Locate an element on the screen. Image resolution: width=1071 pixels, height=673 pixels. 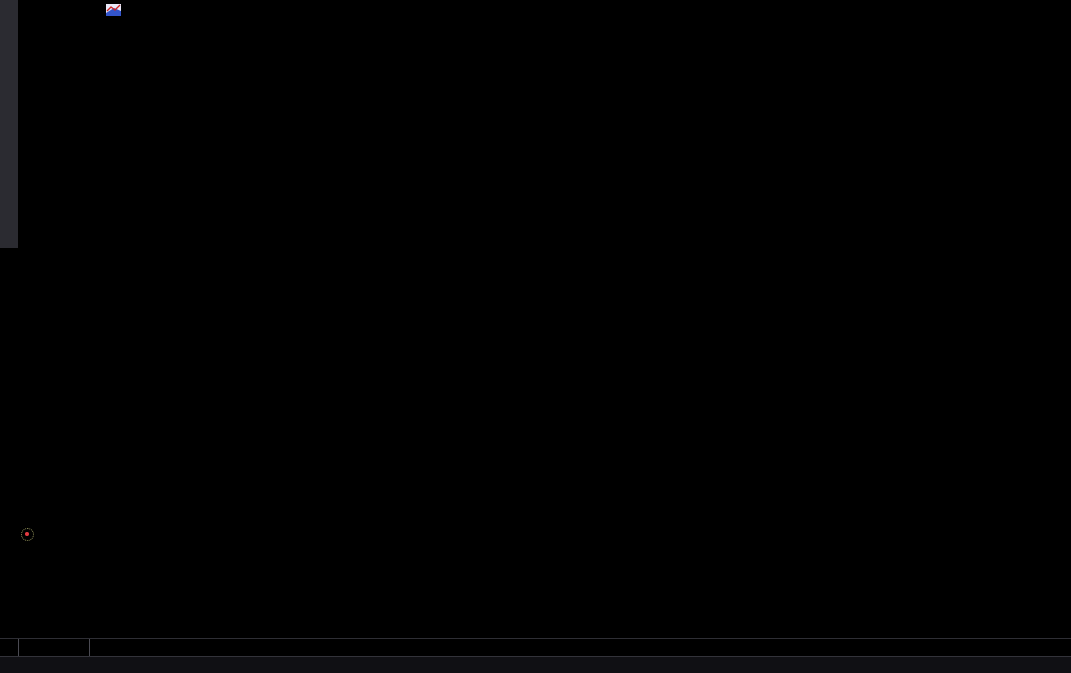
bottom-toolbar is located at coordinates (535, 664).